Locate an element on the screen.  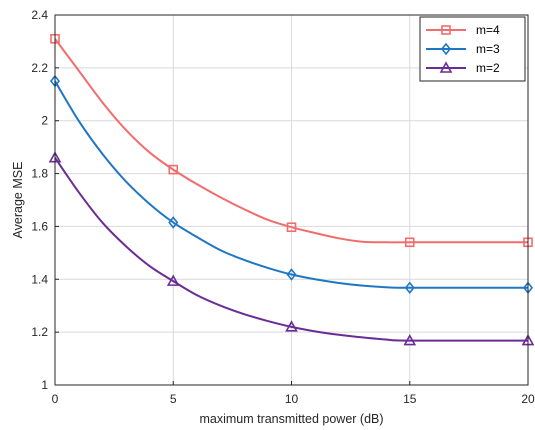
legend-label: m=3 is located at coordinates (488, 49).